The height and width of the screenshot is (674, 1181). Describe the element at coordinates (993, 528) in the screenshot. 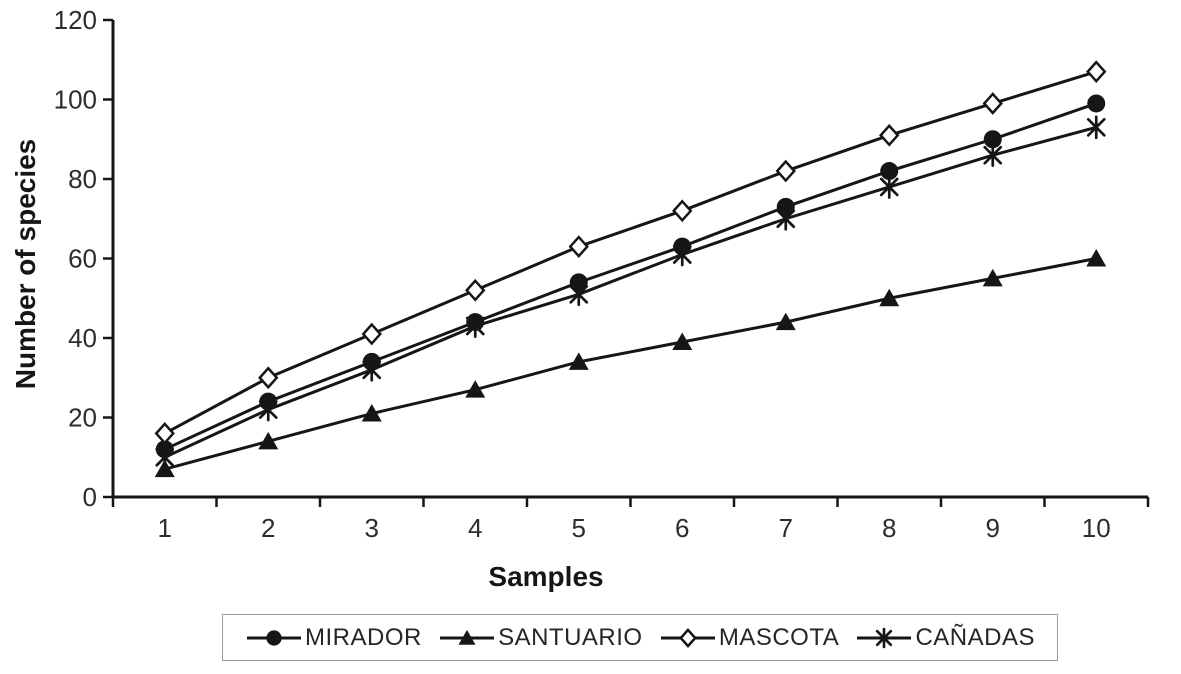

I see `x-tick-label: 9` at that location.